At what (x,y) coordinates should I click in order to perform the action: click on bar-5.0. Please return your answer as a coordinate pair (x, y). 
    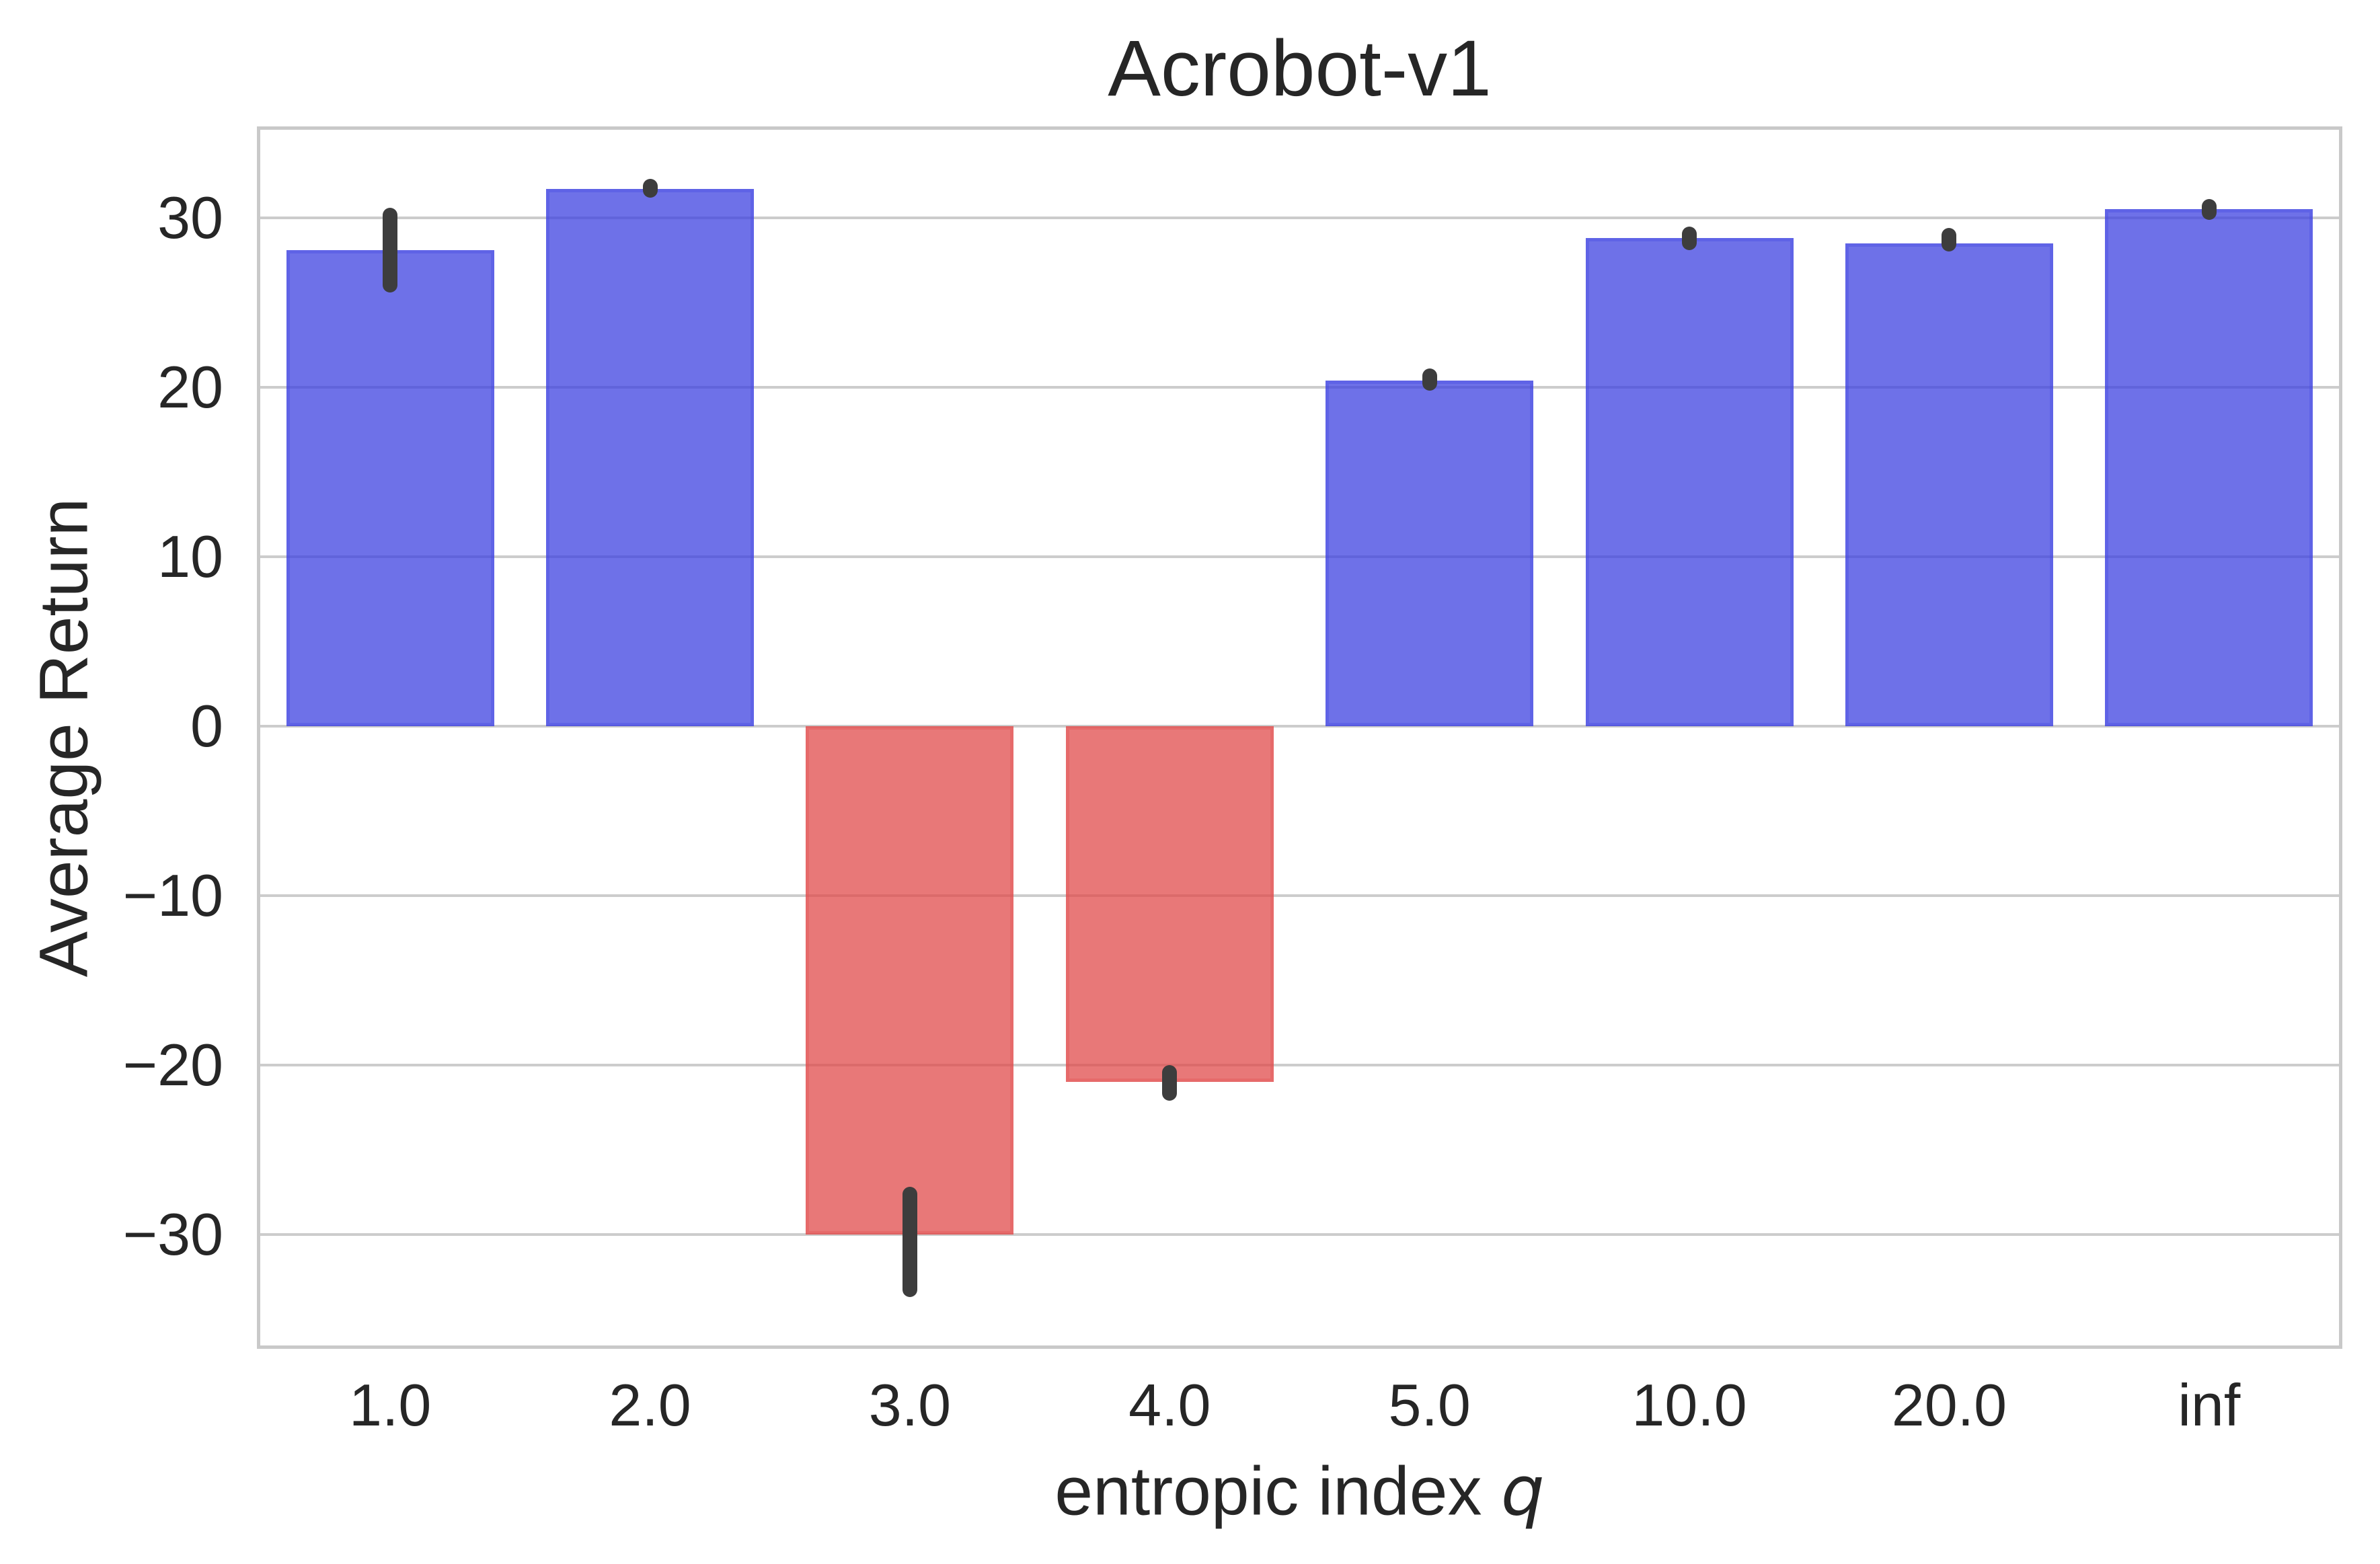
    Looking at the image, I should click on (1430, 553).